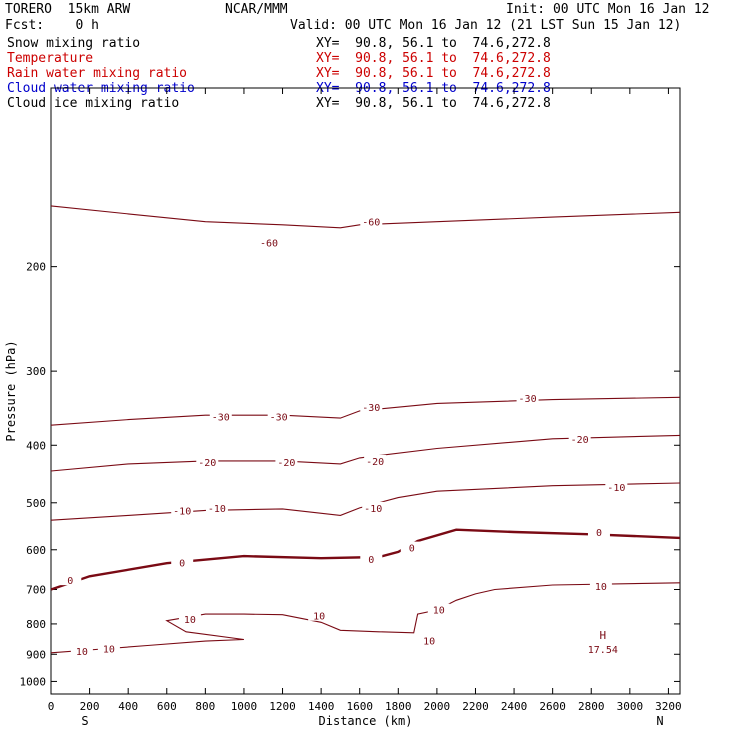 Image resolution: width=740 pixels, height=740 pixels. Describe the element at coordinates (167, 706) in the screenshot. I see `x-tick-label: 600` at that location.